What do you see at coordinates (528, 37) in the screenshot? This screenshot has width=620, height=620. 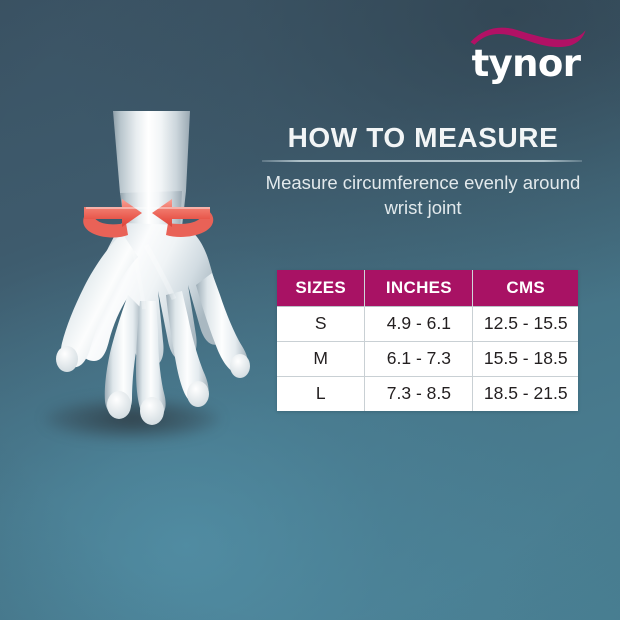 I see `swoosh-icon` at bounding box center [528, 37].